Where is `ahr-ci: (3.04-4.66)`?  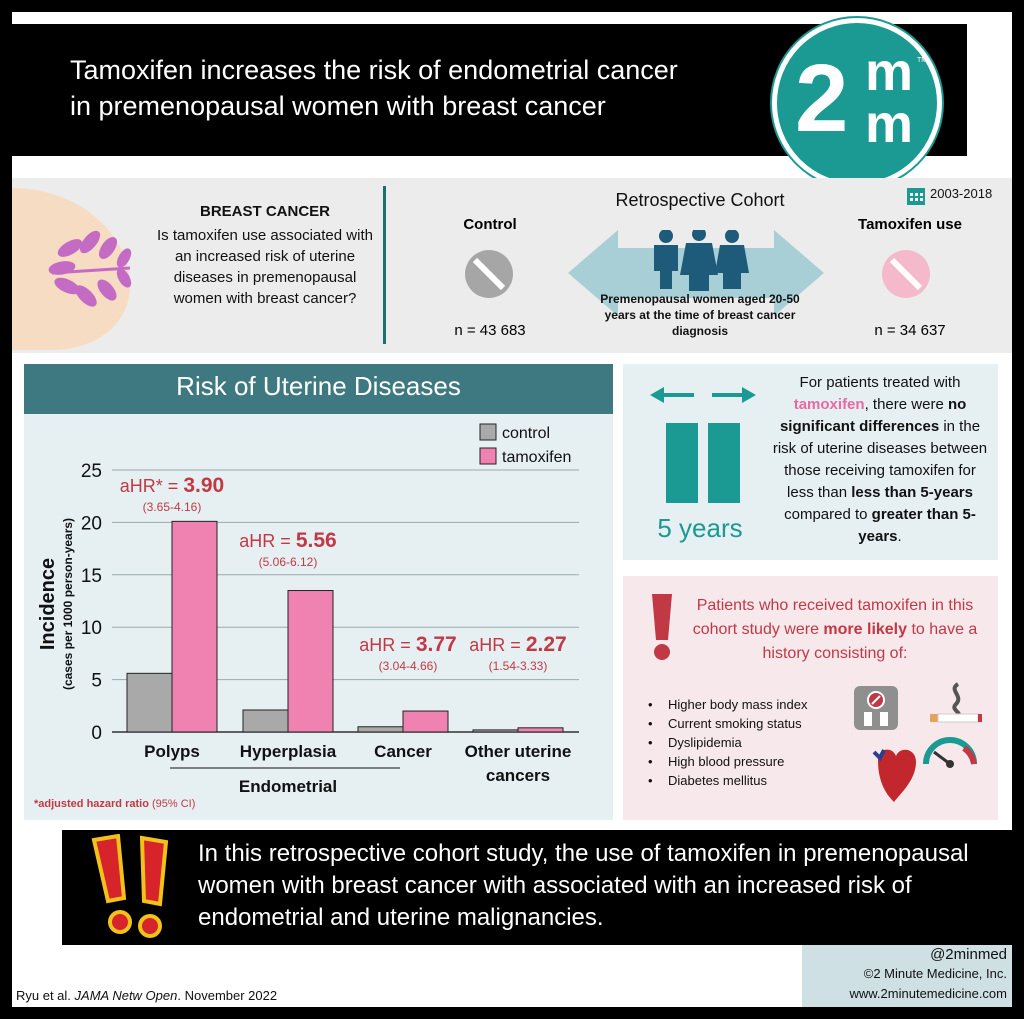 ahr-ci: (3.04-4.66) is located at coordinates (408, 666).